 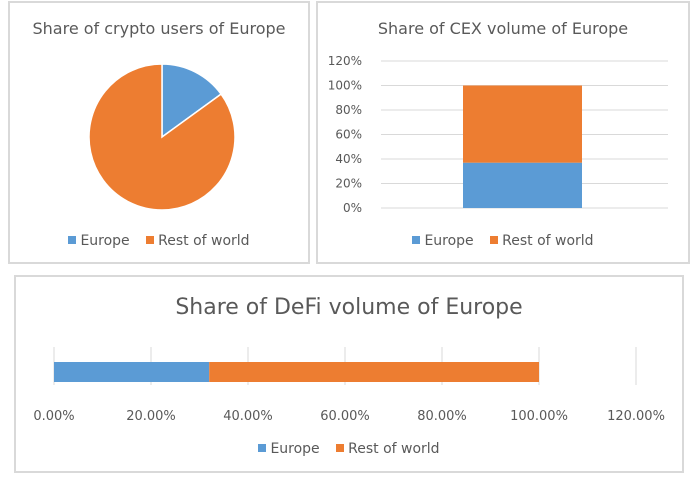 What do you see at coordinates (636, 416) in the screenshot?
I see `x-tick-label: 120.00%` at bounding box center [636, 416].